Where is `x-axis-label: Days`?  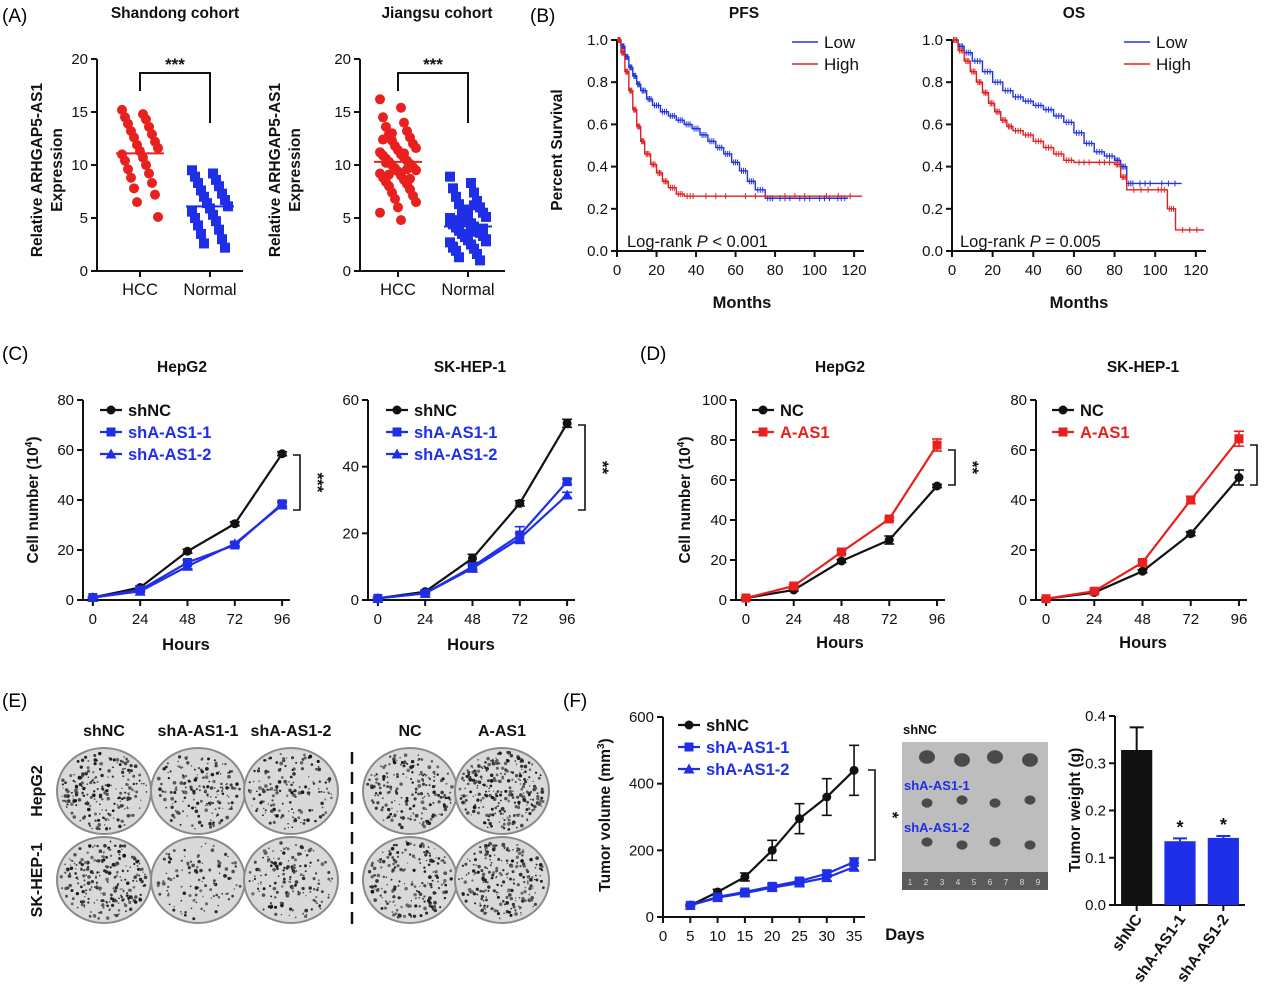 x-axis-label: Days is located at coordinates (904, 935).